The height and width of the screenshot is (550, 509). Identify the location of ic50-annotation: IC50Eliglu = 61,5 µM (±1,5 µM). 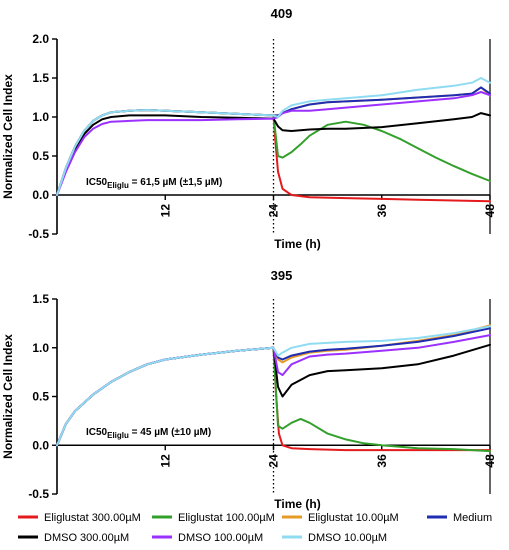
(154, 183).